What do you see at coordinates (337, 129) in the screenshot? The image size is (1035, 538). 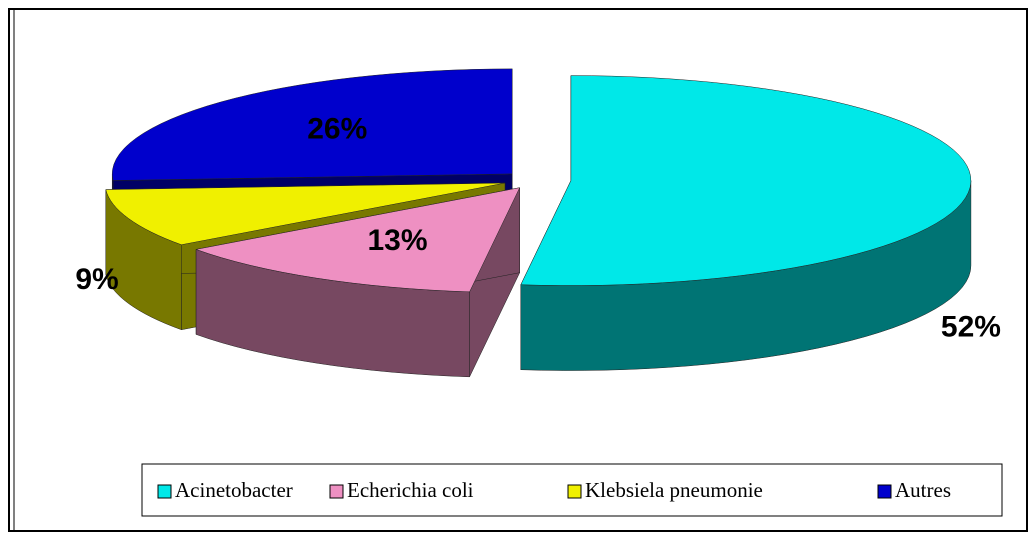 I see `data-label: 26%` at bounding box center [337, 129].